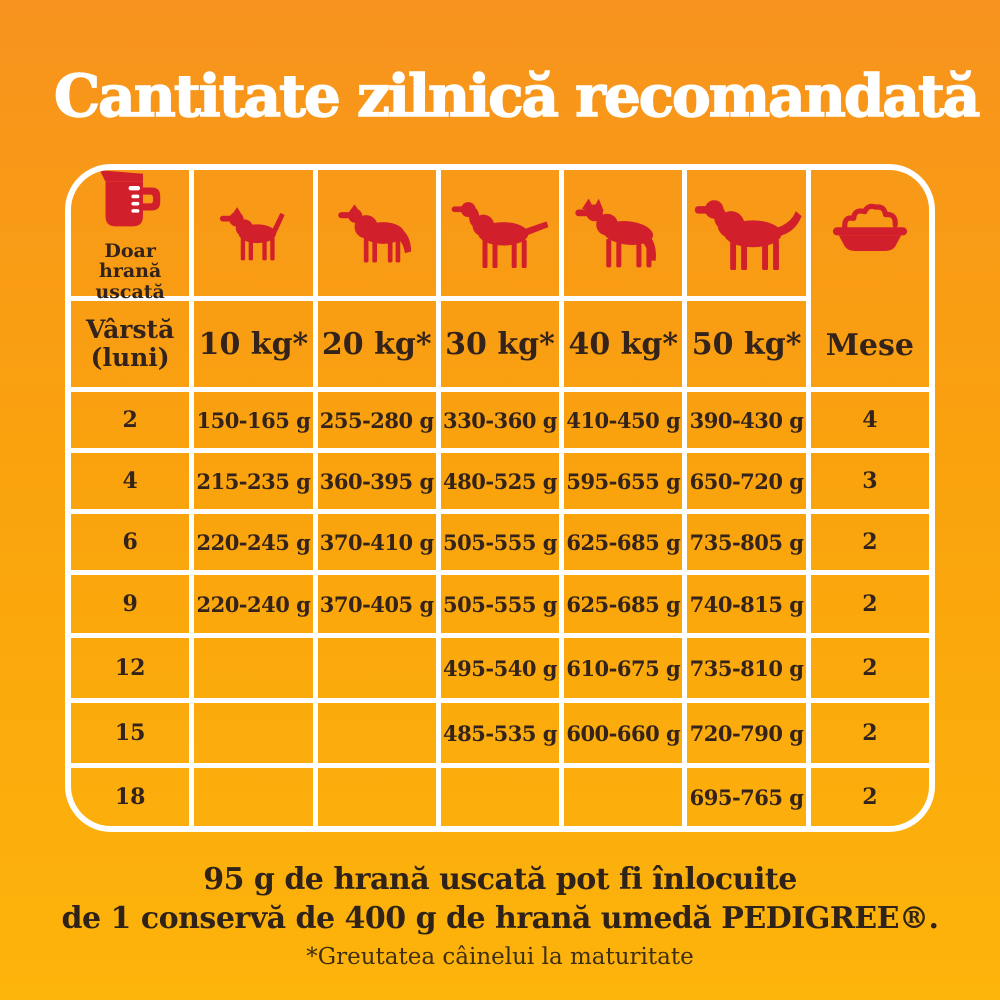 This screenshot has height=1000, width=1000. Describe the element at coordinates (376, 542) in the screenshot. I see `amount-value: 370-410 g` at that location.